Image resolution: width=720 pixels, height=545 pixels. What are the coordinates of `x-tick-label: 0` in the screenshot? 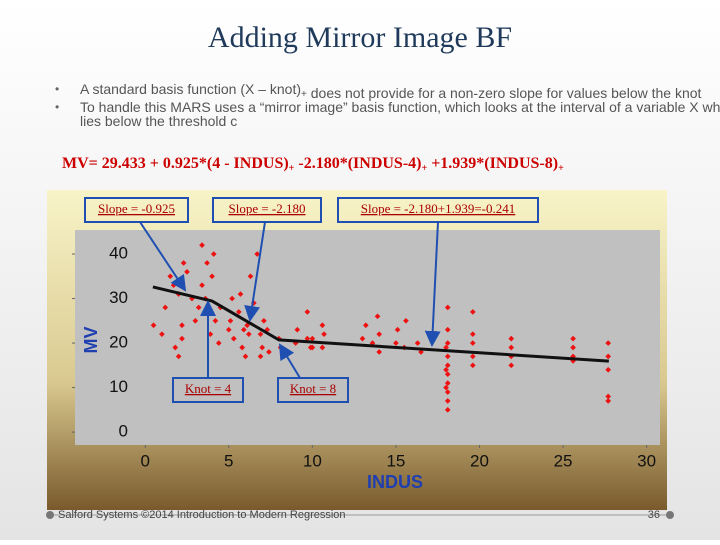 It's located at (144, 460).